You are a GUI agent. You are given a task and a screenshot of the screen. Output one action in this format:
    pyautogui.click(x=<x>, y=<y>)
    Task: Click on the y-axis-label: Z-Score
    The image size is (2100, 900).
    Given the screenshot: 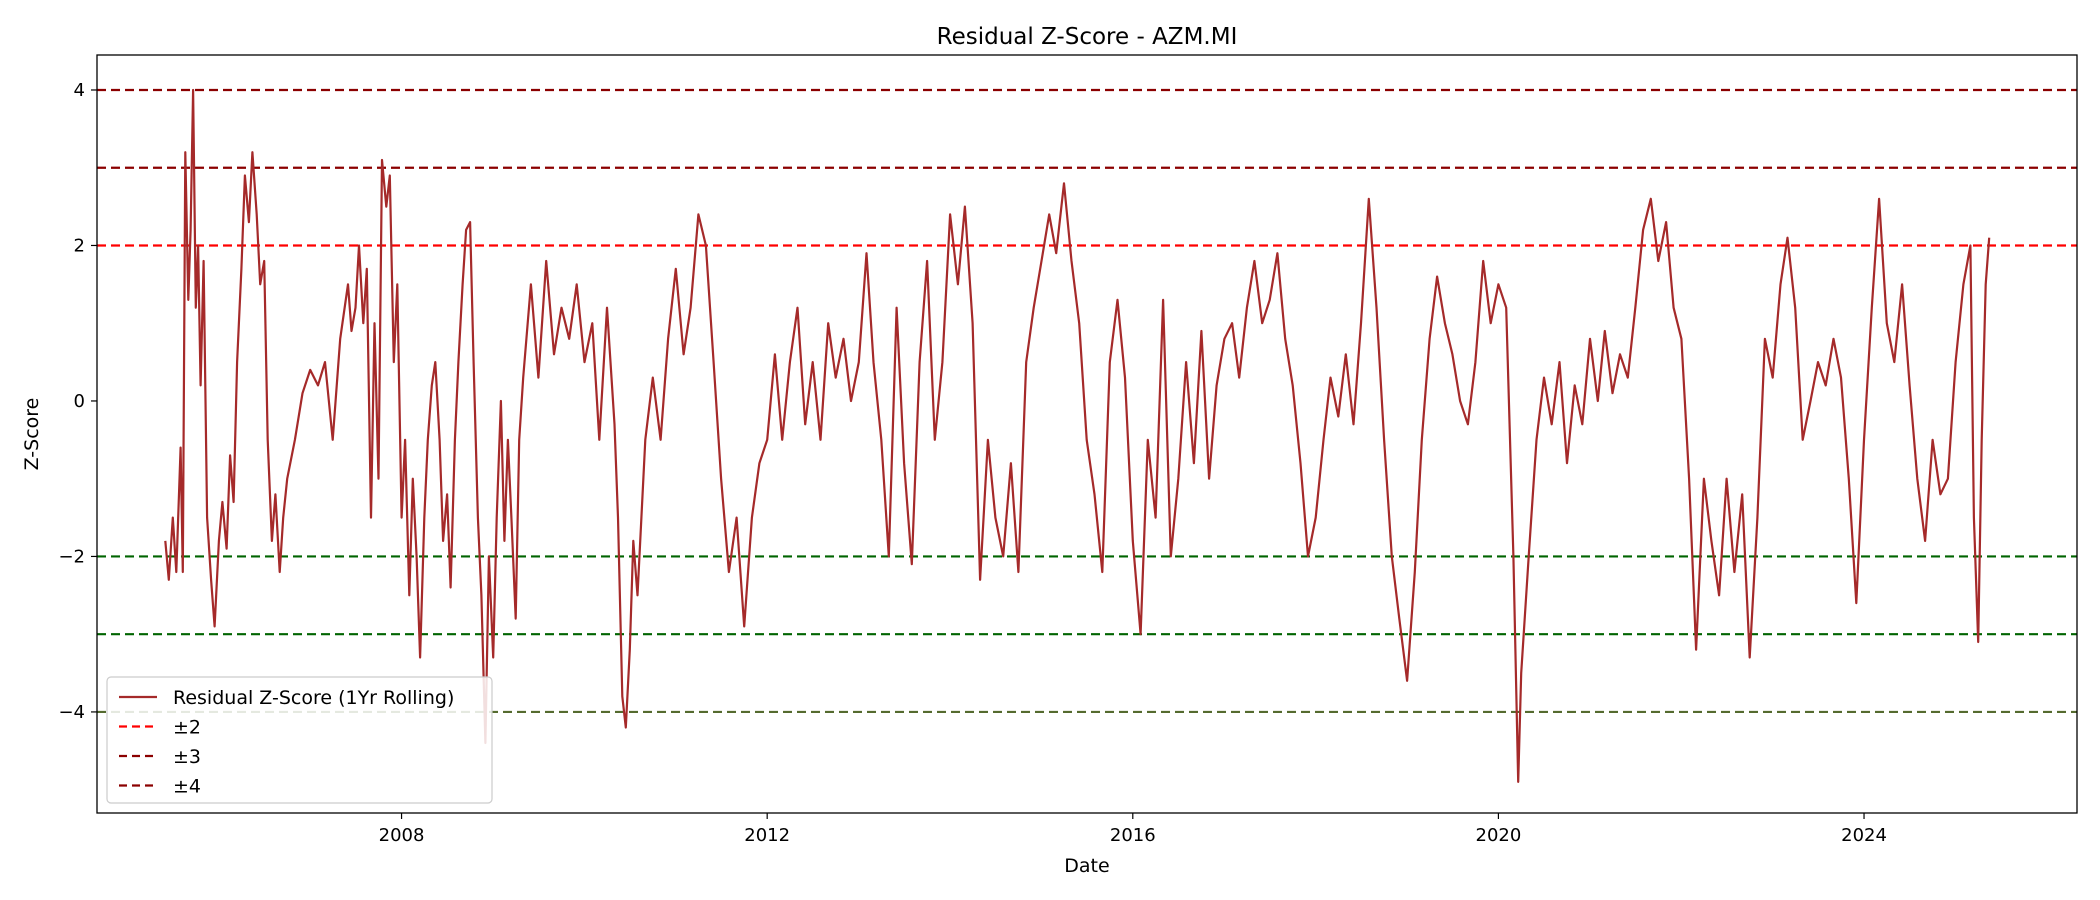 What is the action you would take?
    pyautogui.click(x=32, y=434)
    